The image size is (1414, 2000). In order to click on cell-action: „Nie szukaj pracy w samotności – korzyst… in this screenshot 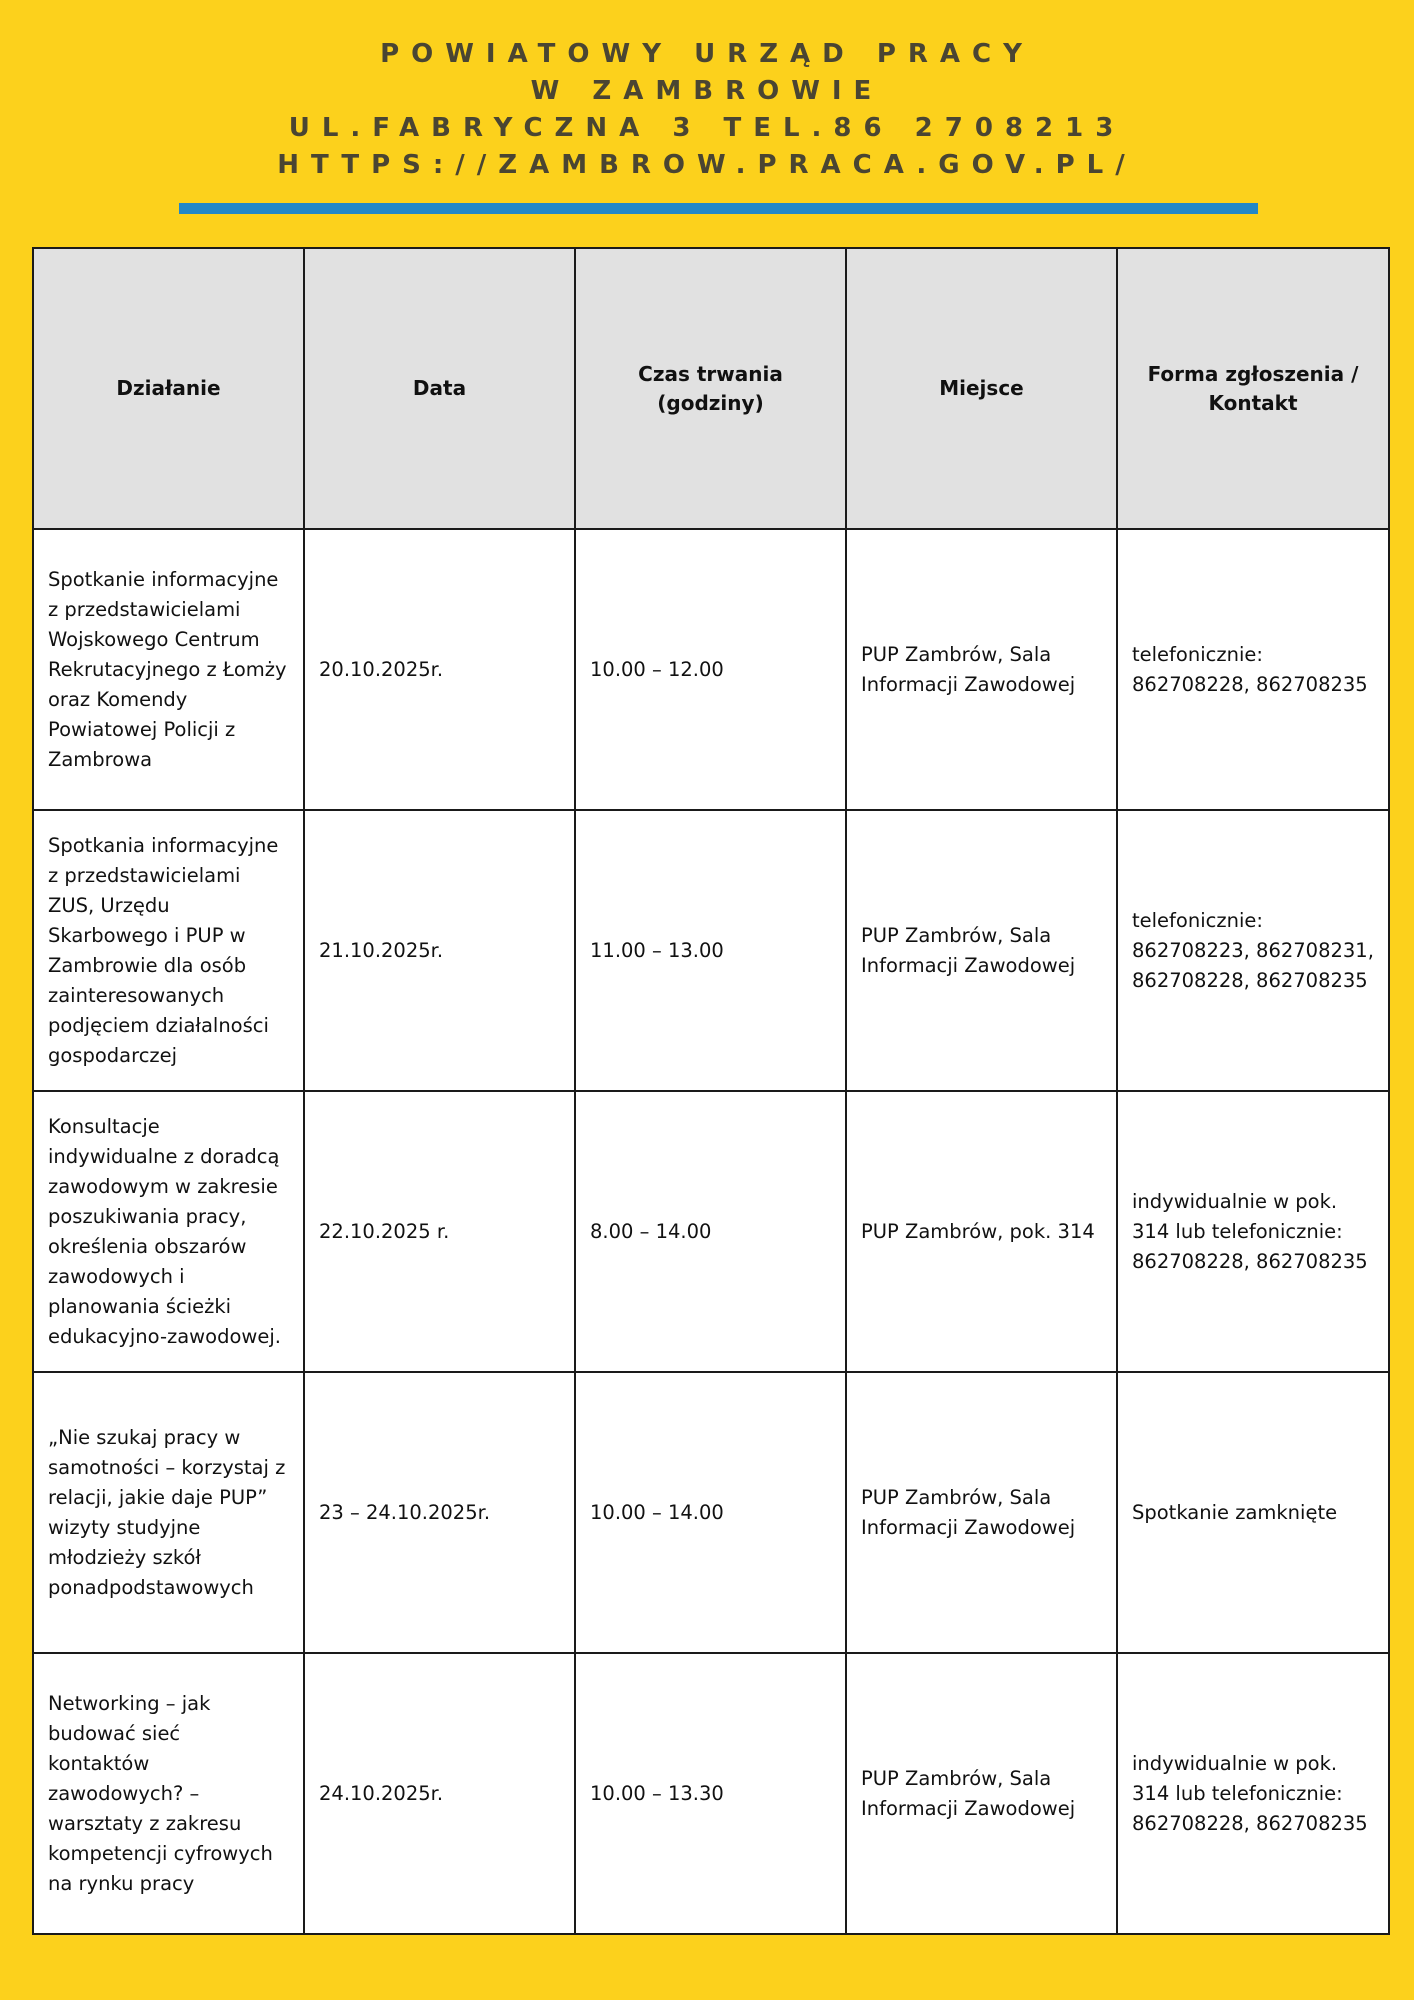, I will do `click(168, 1512)`.